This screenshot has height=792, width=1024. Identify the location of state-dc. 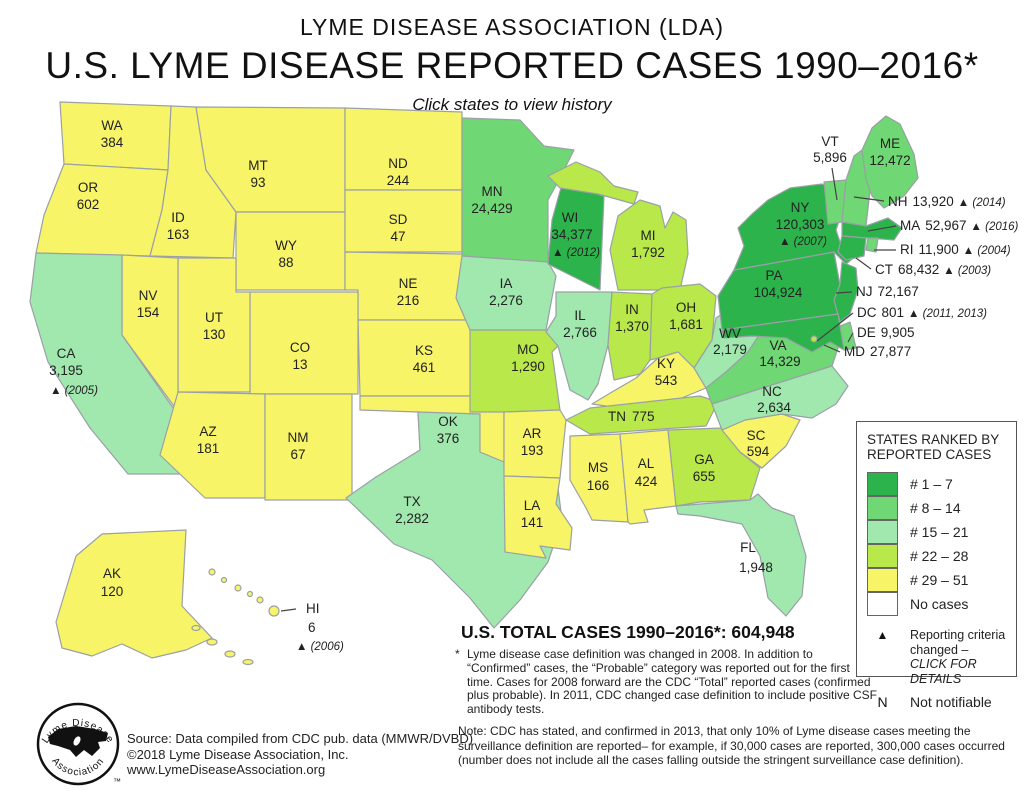
(814, 339).